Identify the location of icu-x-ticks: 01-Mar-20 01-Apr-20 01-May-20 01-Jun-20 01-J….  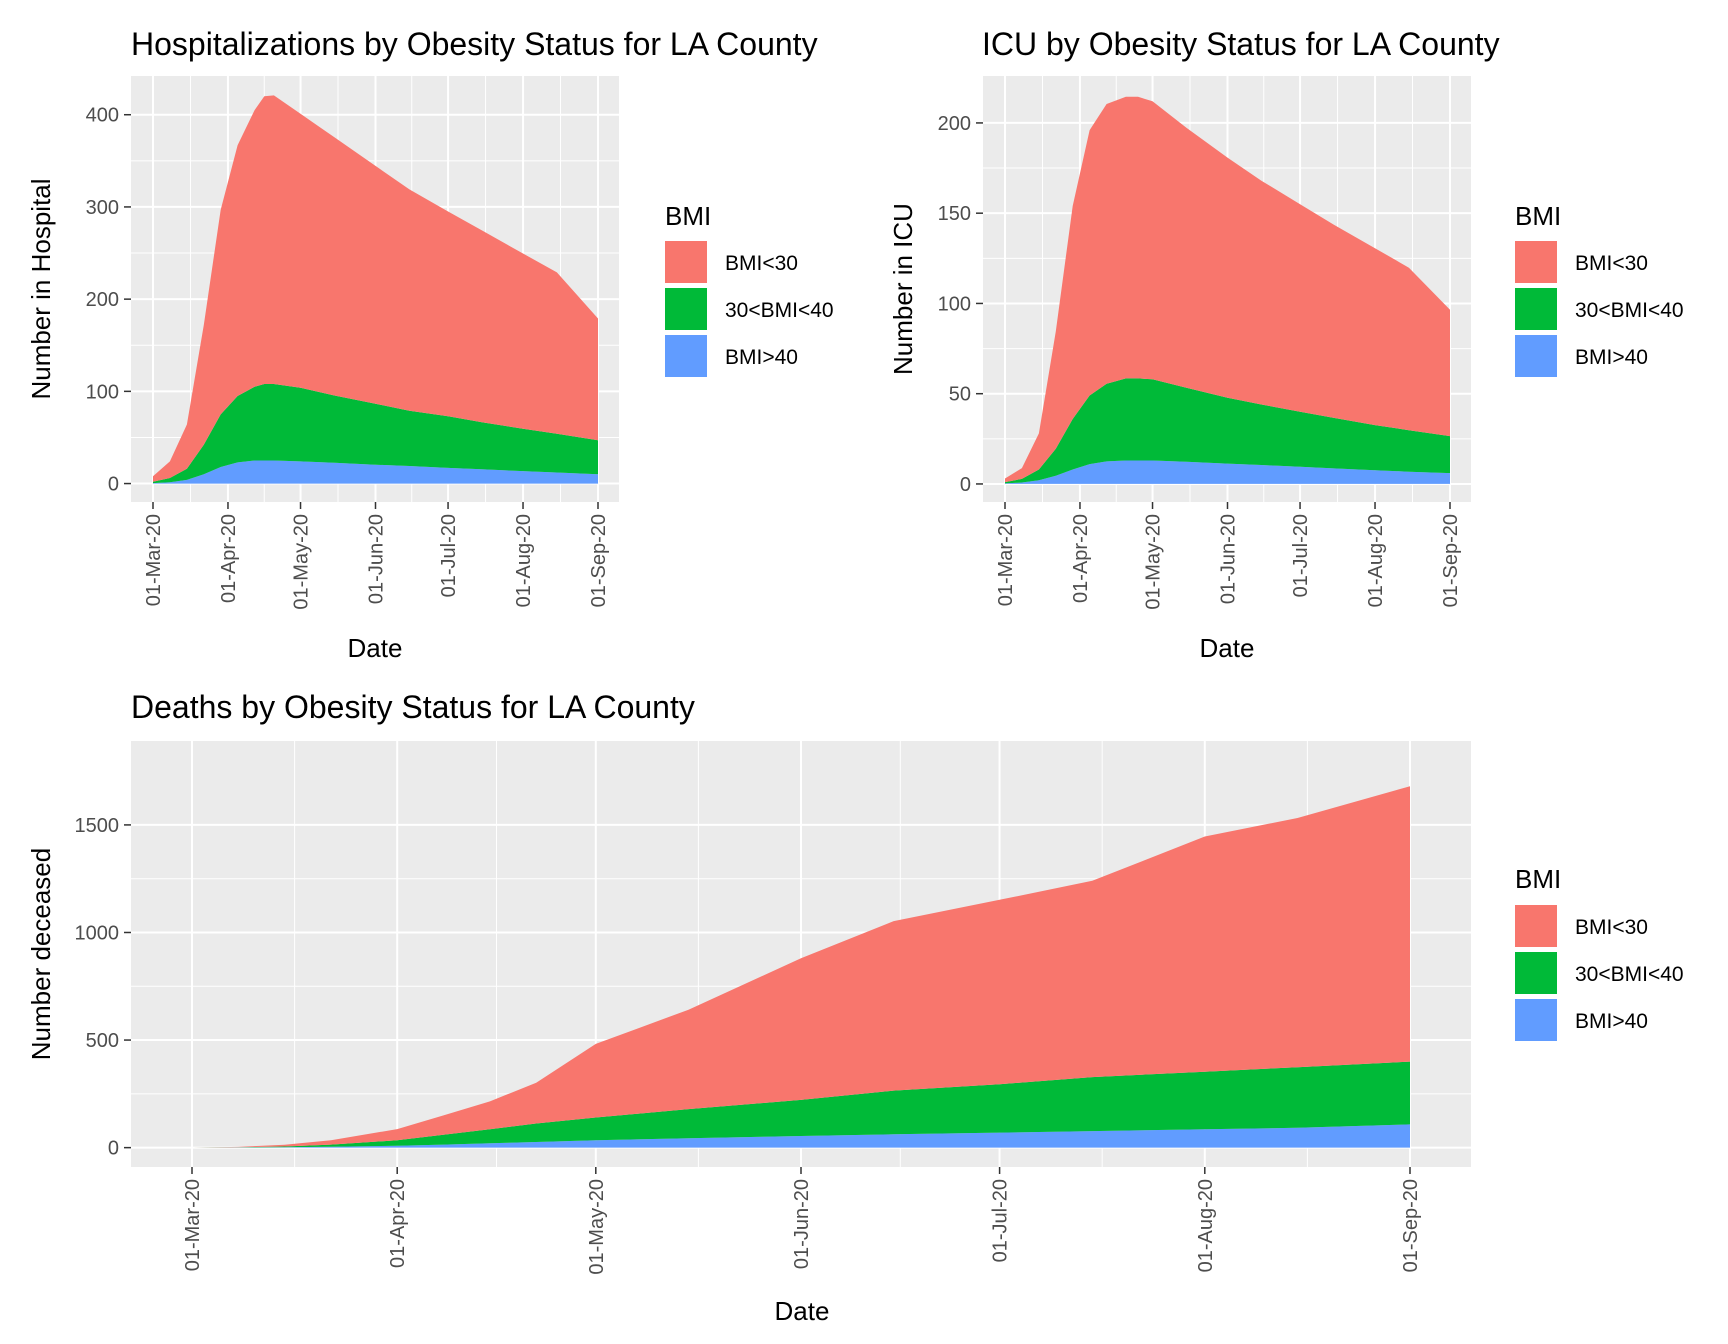
(1228, 556).